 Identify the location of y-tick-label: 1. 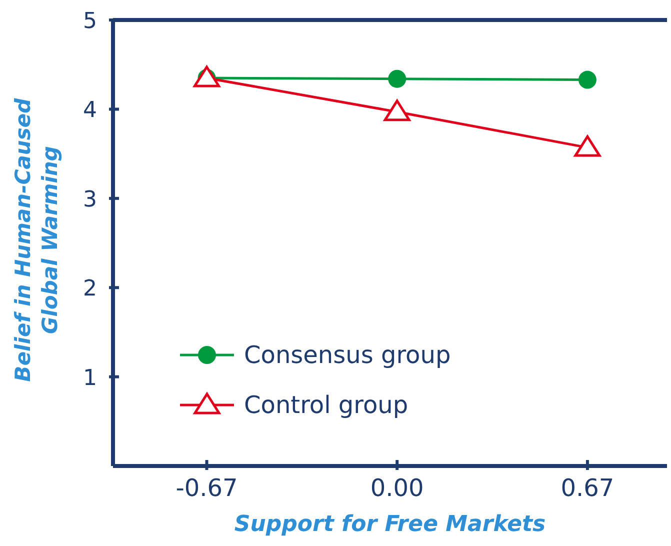
(90, 378).